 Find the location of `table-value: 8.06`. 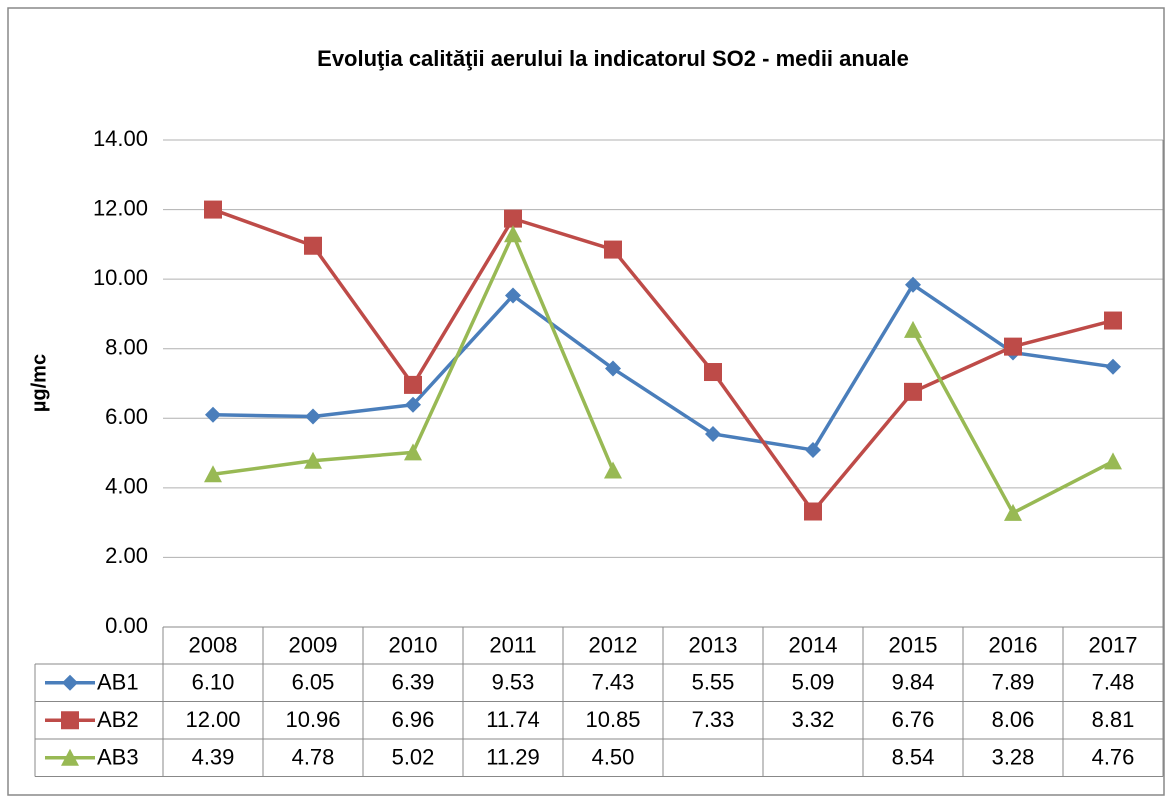

table-value: 8.06 is located at coordinates (1013, 719).